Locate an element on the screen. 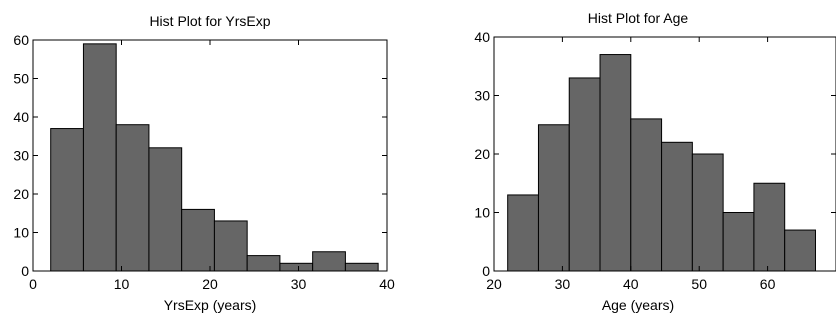 The width and height of the screenshot is (836, 320). chart2-x-tick-label: 40 is located at coordinates (631, 284).